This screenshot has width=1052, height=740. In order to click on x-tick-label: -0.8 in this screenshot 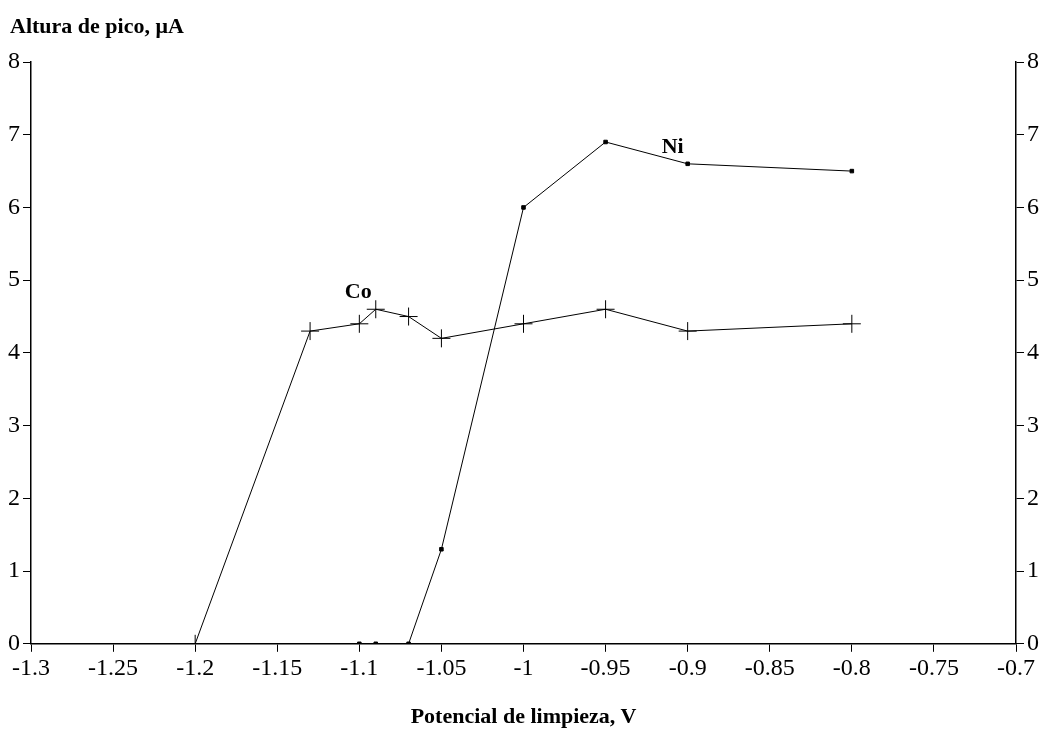, I will do `click(851, 667)`.